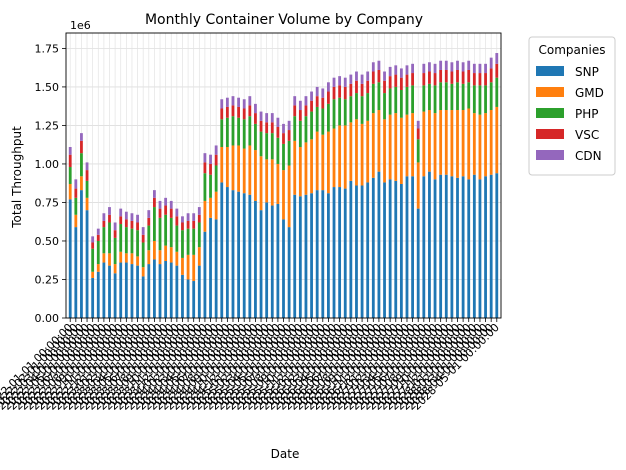 The height and width of the screenshot is (470, 626). Describe the element at coordinates (589, 93) in the screenshot. I see `legend-label-gmd: GMD` at that location.